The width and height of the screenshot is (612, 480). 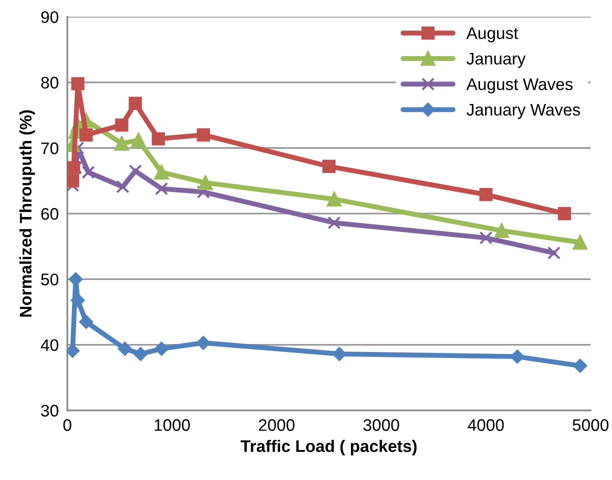 What do you see at coordinates (523, 111) in the screenshot?
I see `legend-label: January Waves` at bounding box center [523, 111].